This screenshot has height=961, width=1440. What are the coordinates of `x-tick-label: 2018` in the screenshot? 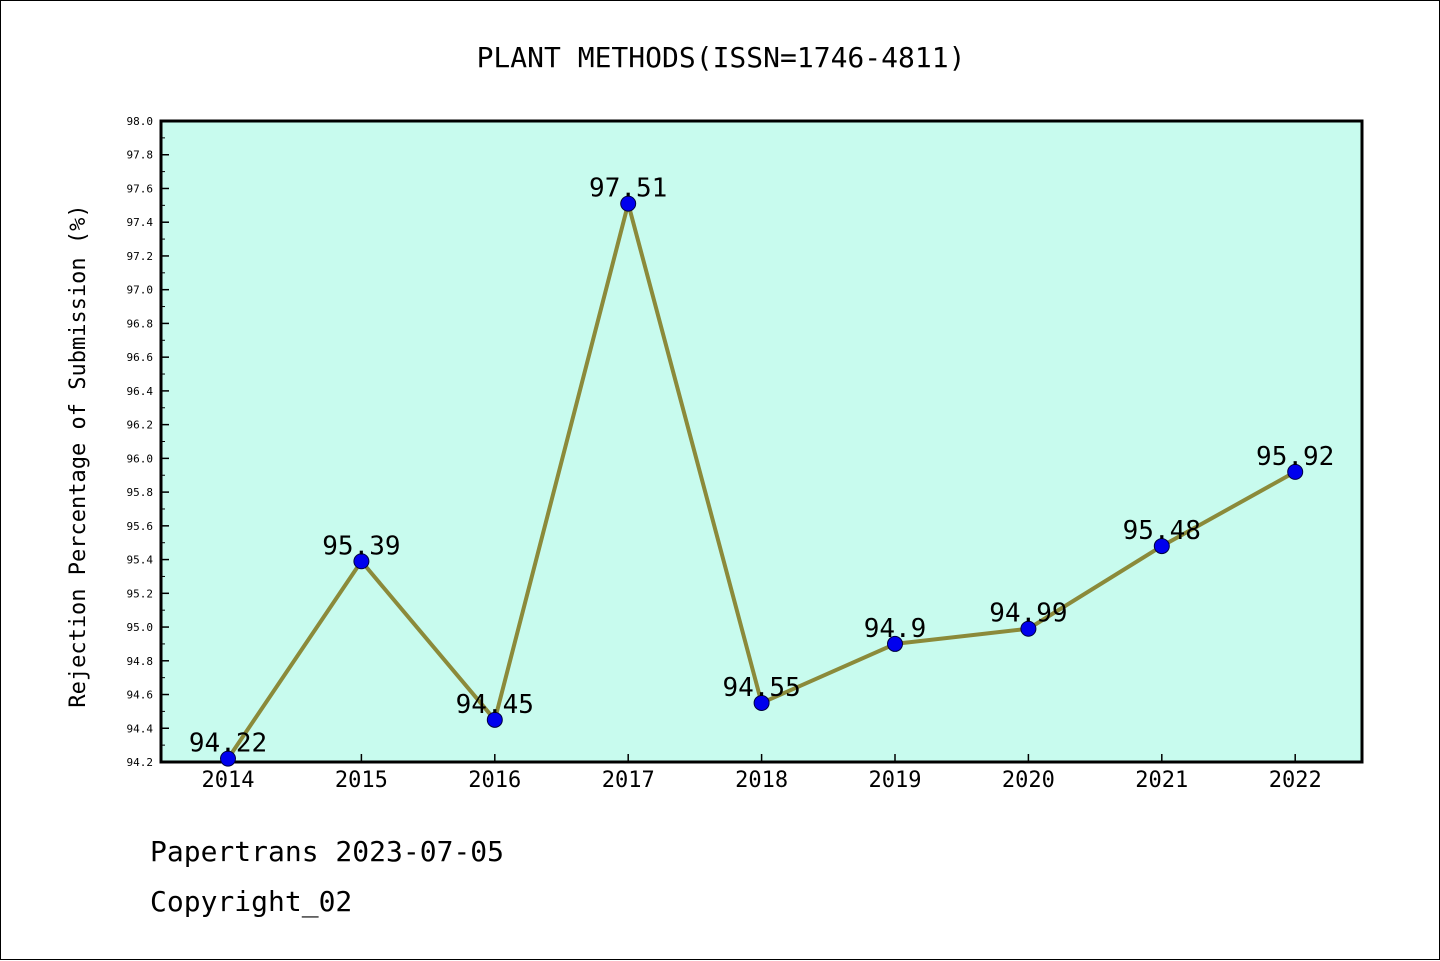 It's located at (761, 780).